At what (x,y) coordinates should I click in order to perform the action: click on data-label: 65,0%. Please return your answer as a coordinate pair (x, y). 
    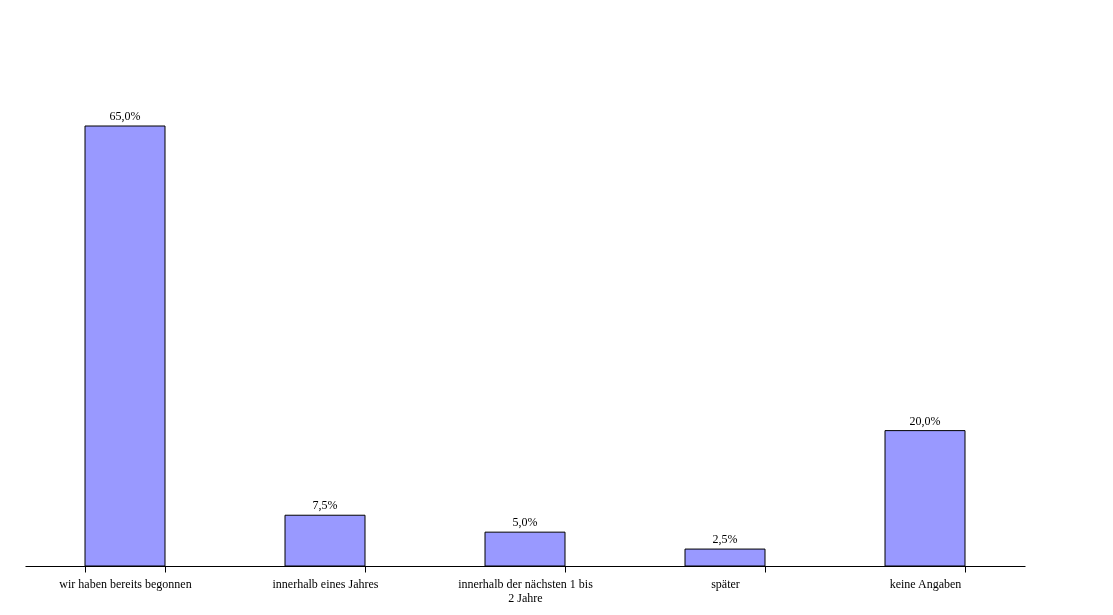
    Looking at the image, I should click on (125, 116).